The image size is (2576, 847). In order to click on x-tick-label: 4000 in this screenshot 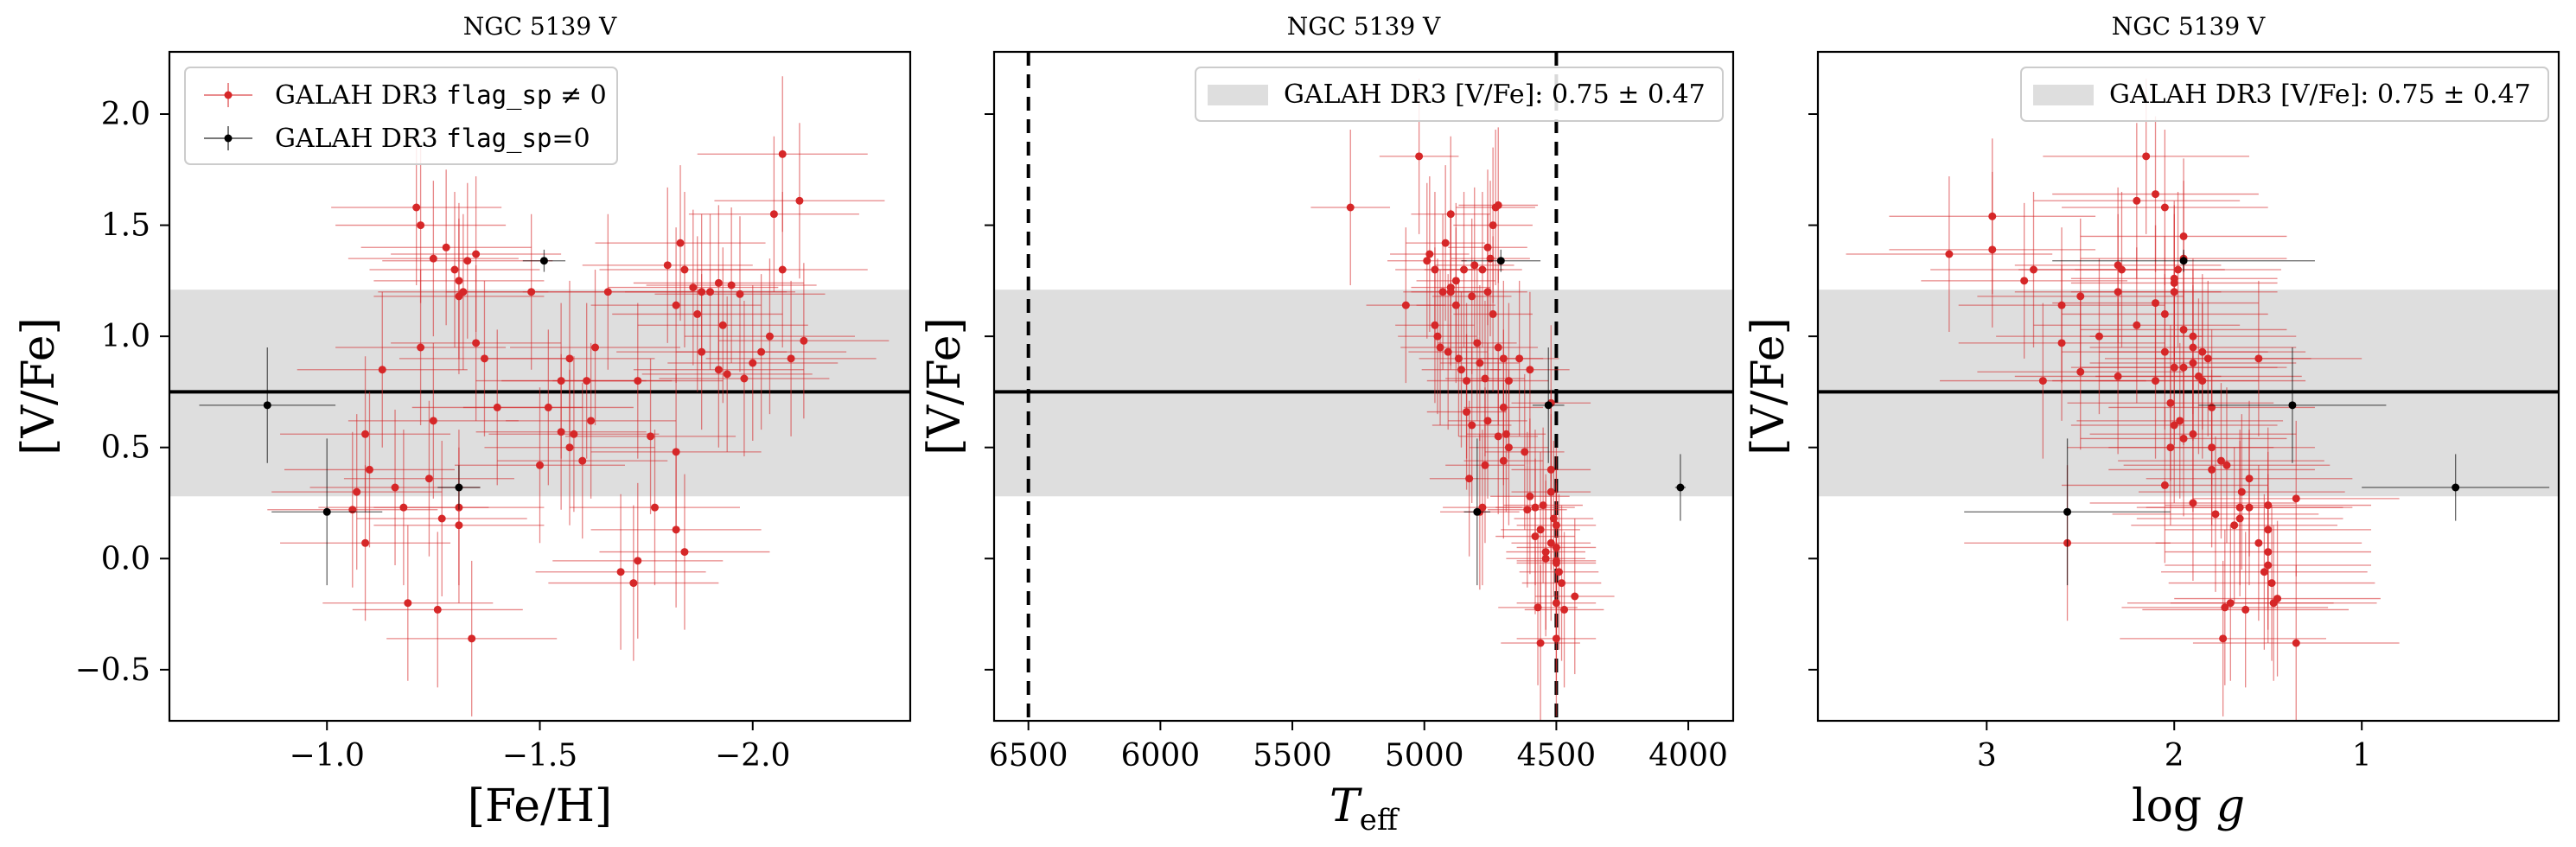, I will do `click(1688, 756)`.